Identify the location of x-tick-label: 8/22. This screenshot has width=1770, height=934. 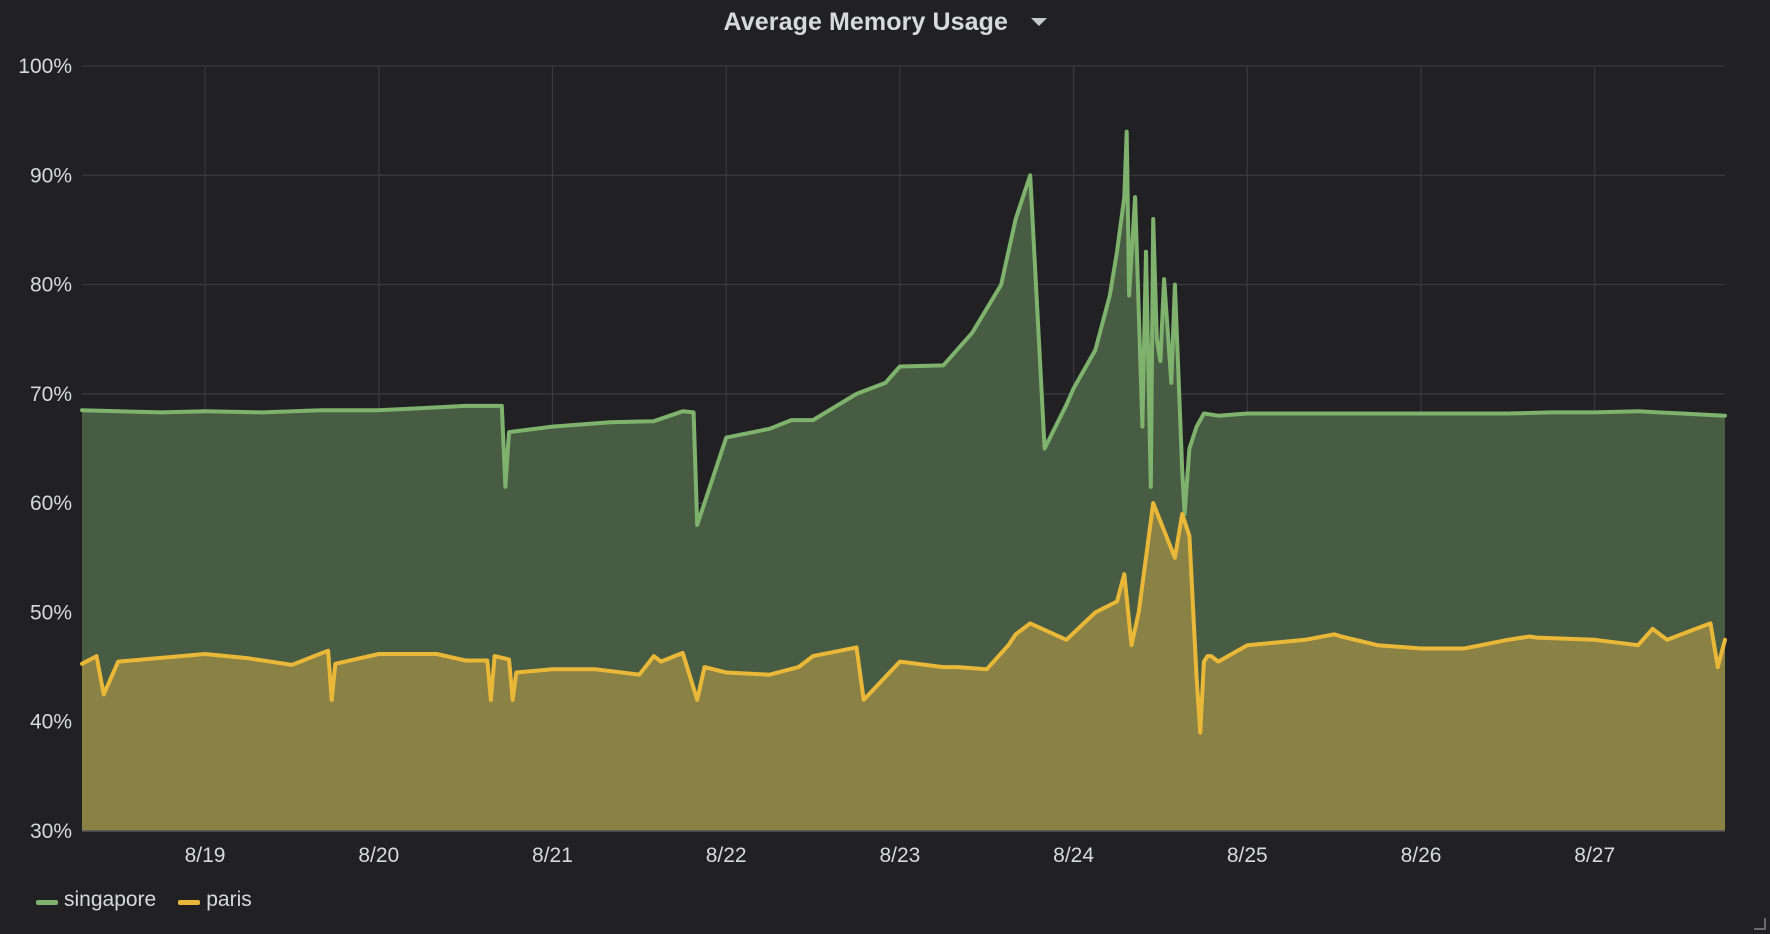
(726, 855).